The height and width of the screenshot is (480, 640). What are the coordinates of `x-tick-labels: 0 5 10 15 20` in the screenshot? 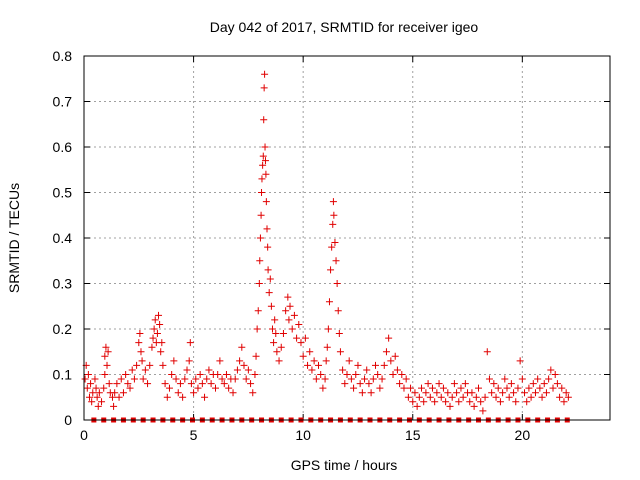 It's located at (305, 435).